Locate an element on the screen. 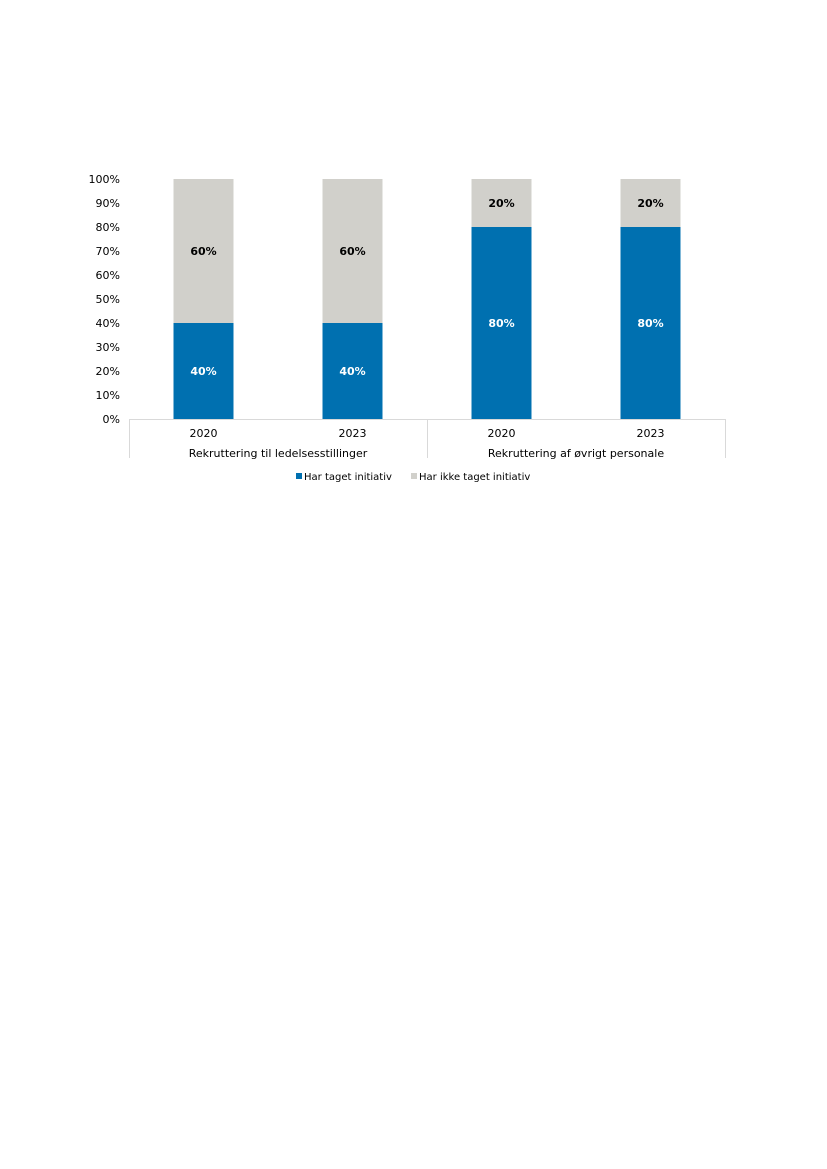 This screenshot has width=827, height=1169. y-tick-label: 100% is located at coordinates (104, 179).